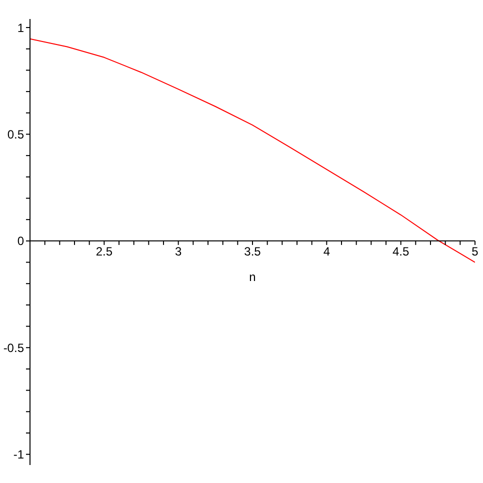  I want to click on y-tick-label: -0.5, so click(13, 347).